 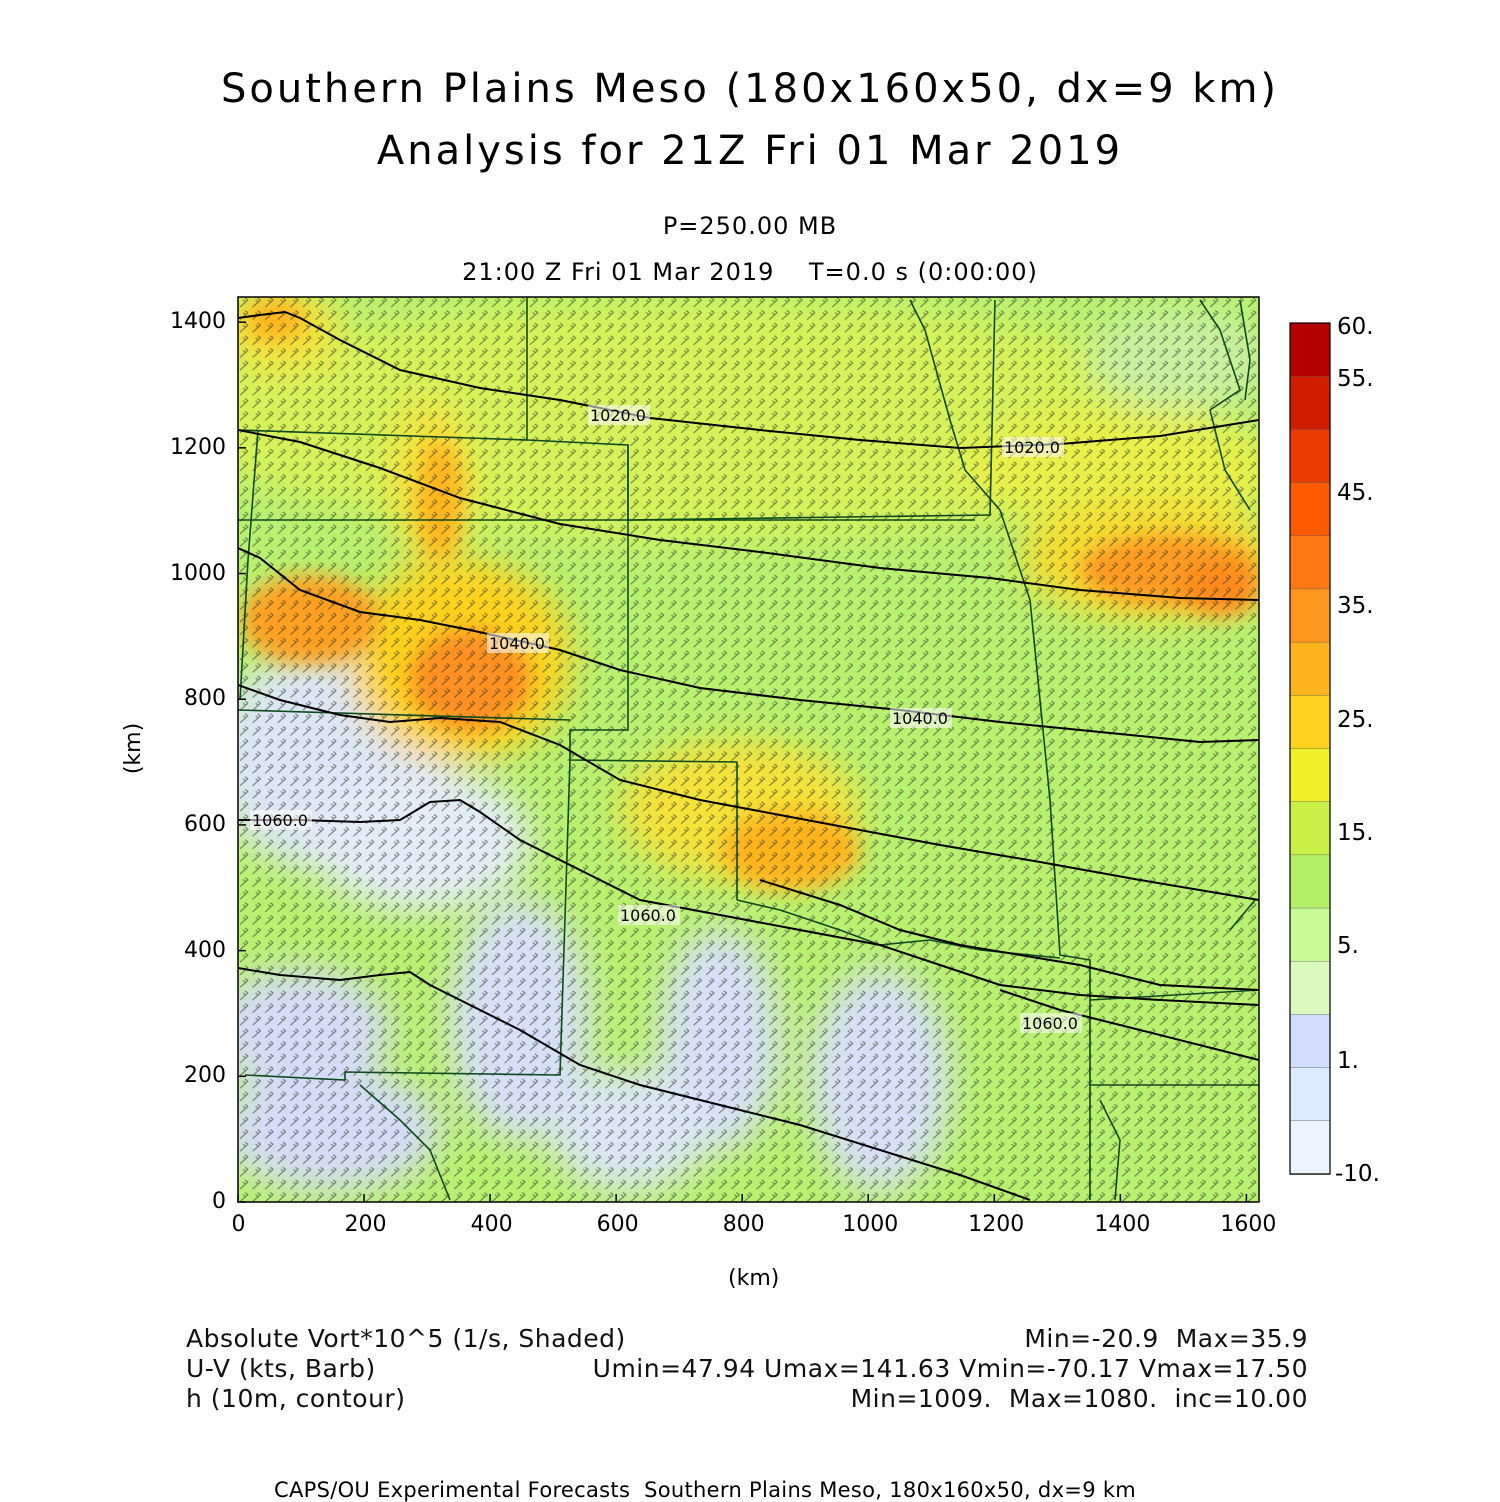 I want to click on y-tick-label: 1400, so click(x=198, y=322).